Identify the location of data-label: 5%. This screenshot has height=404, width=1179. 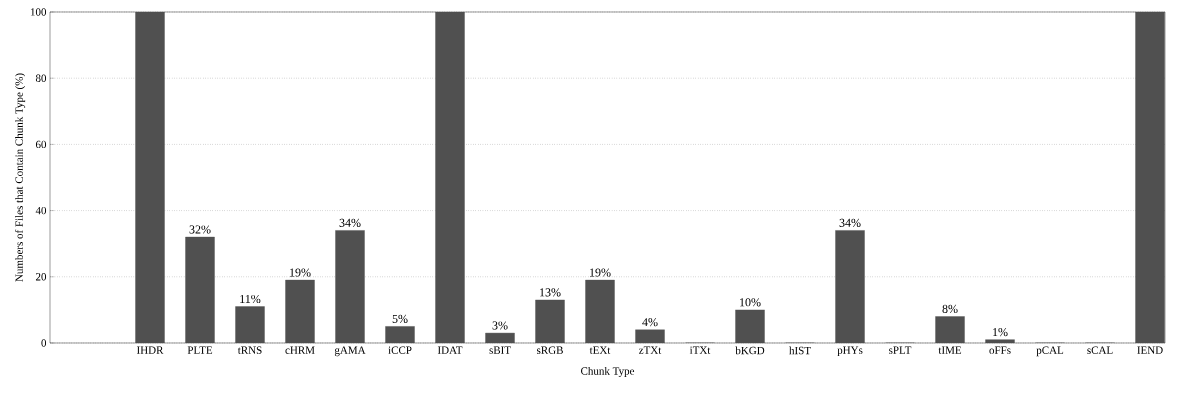
(400, 318).